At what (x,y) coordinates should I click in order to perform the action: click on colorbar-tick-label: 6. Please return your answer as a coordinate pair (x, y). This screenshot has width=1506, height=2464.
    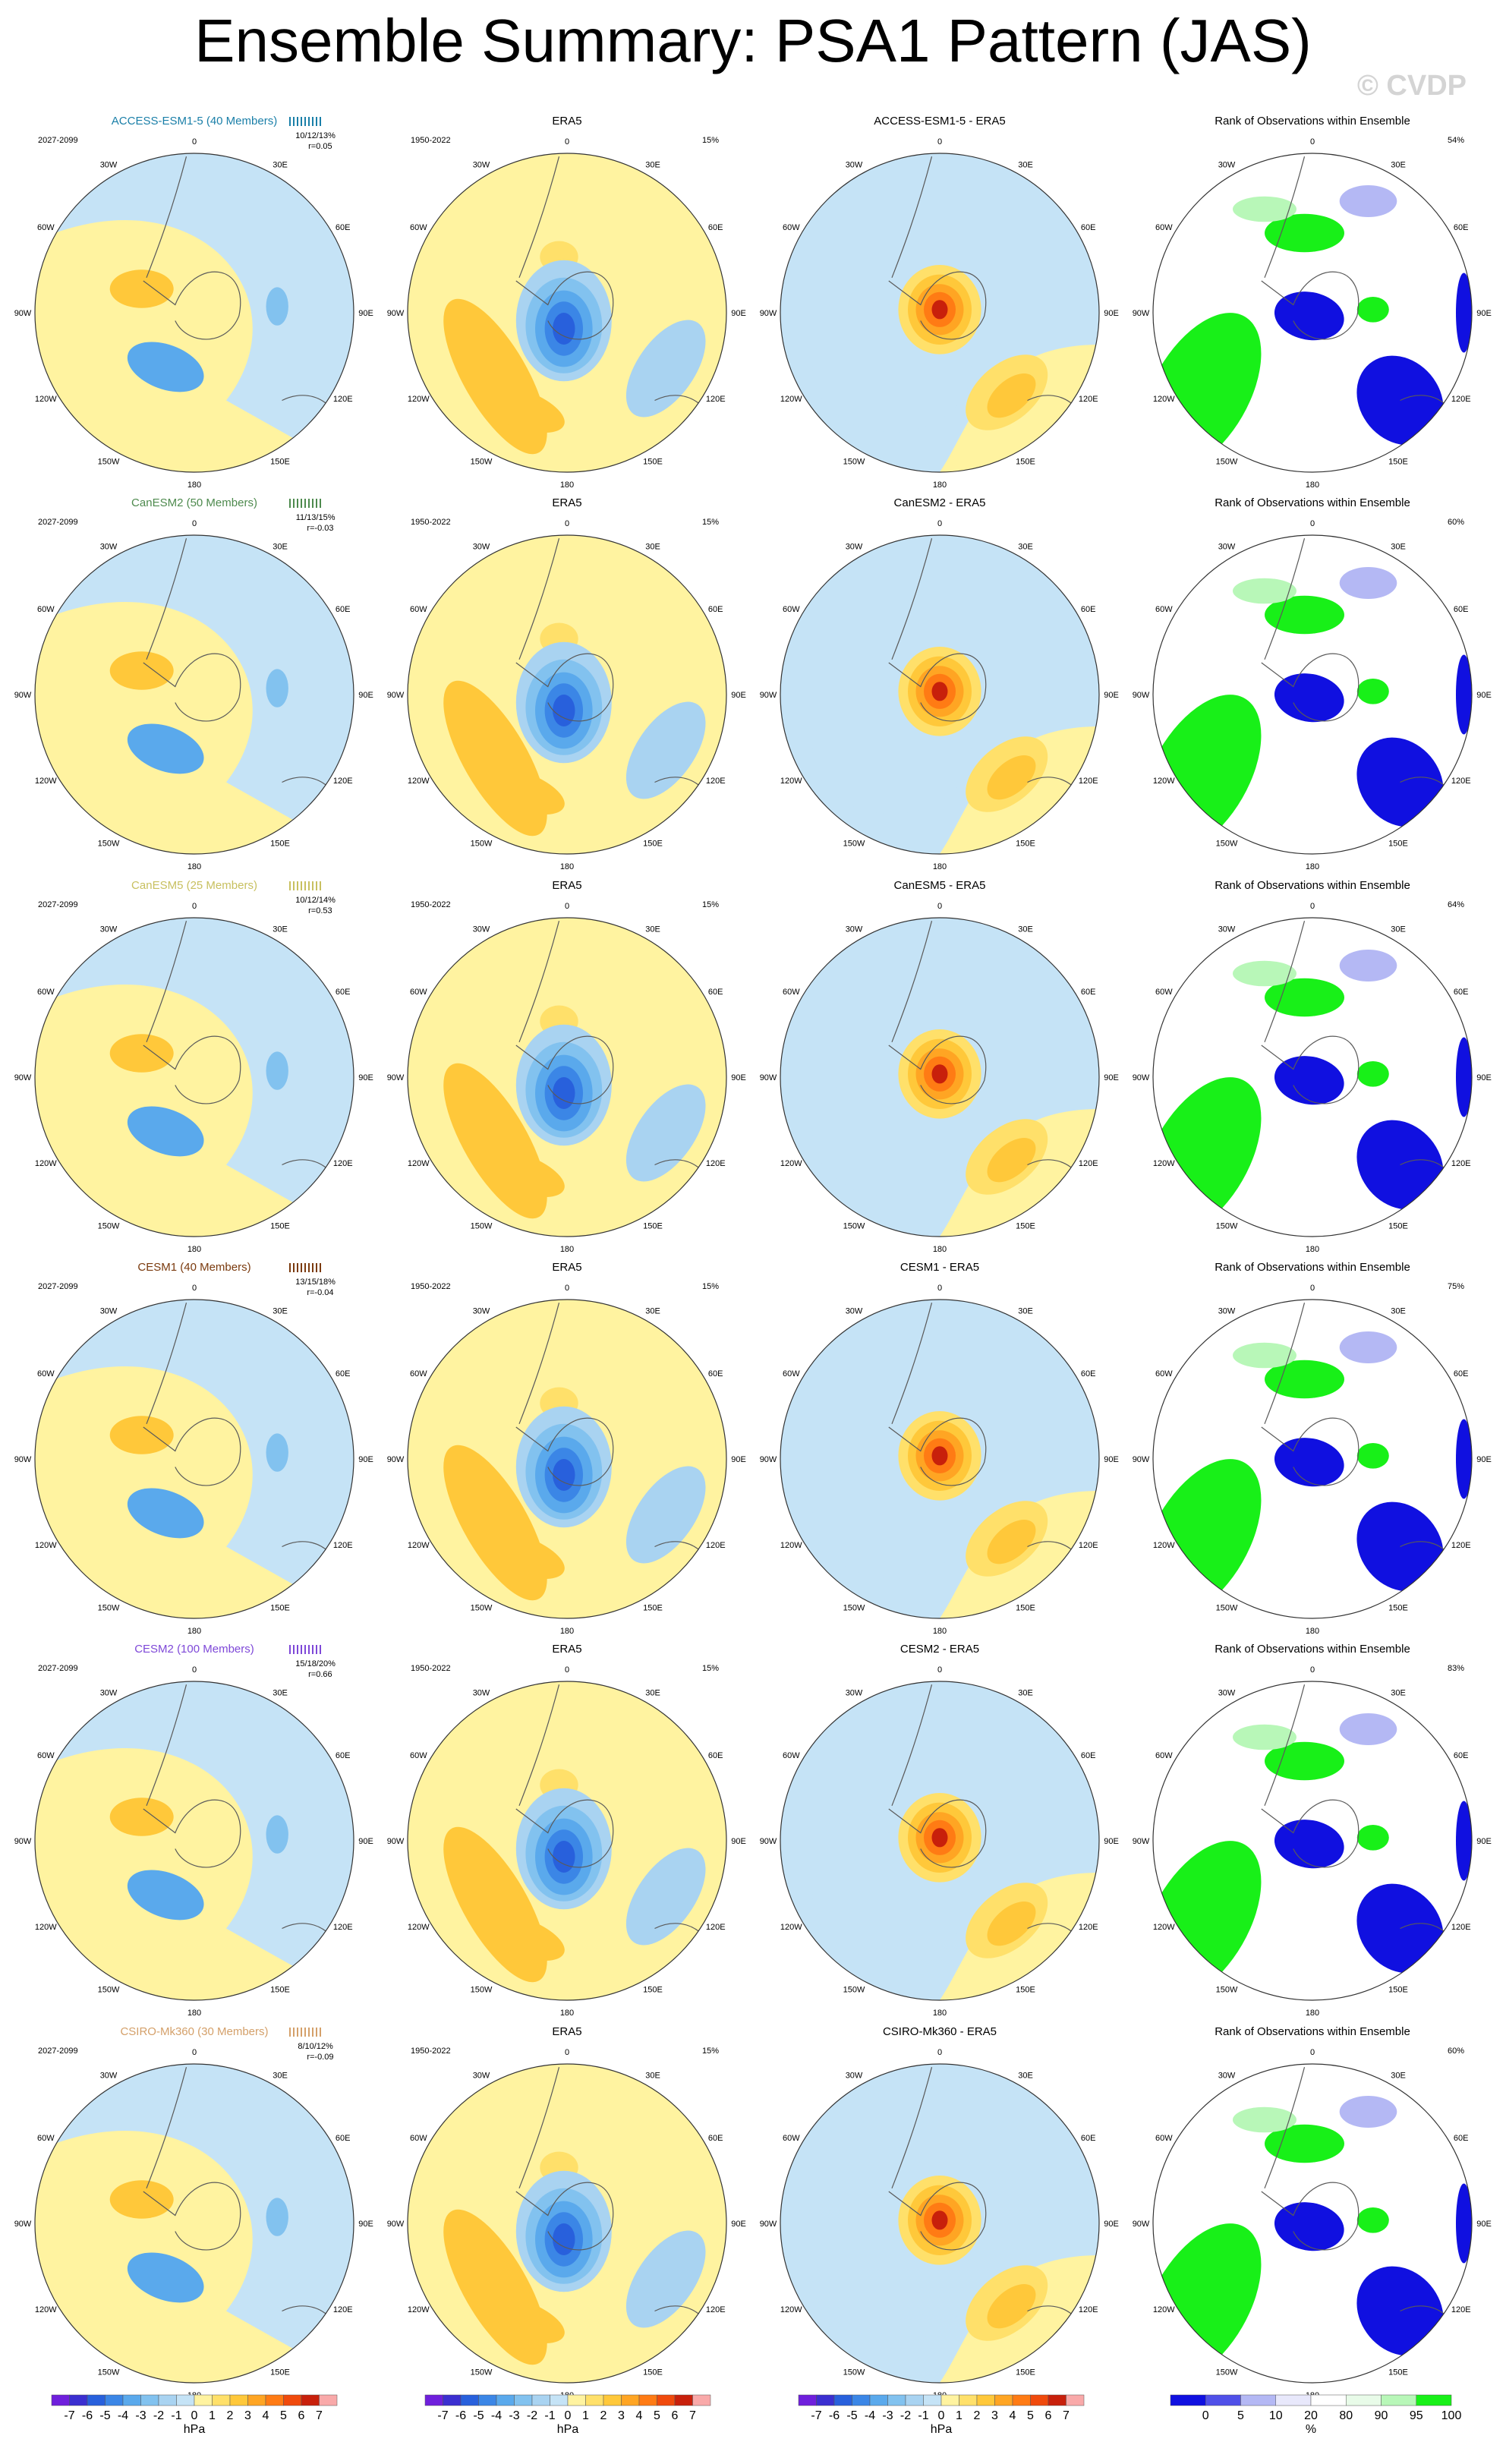
    Looking at the image, I should click on (301, 2415).